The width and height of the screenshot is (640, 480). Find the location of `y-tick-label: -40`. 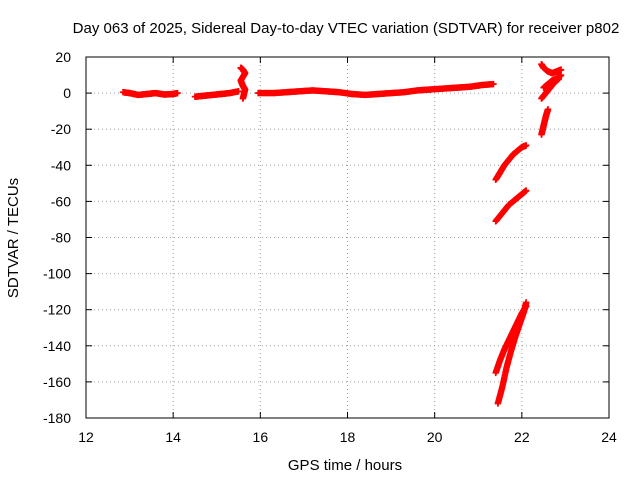

y-tick-label: -40 is located at coordinates (61, 165).